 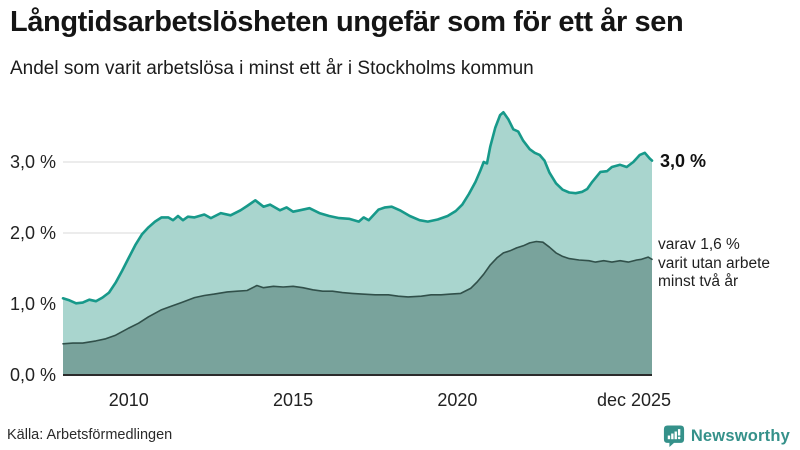 What do you see at coordinates (128, 400) in the screenshot?
I see `x-axis-label: 2010` at bounding box center [128, 400].